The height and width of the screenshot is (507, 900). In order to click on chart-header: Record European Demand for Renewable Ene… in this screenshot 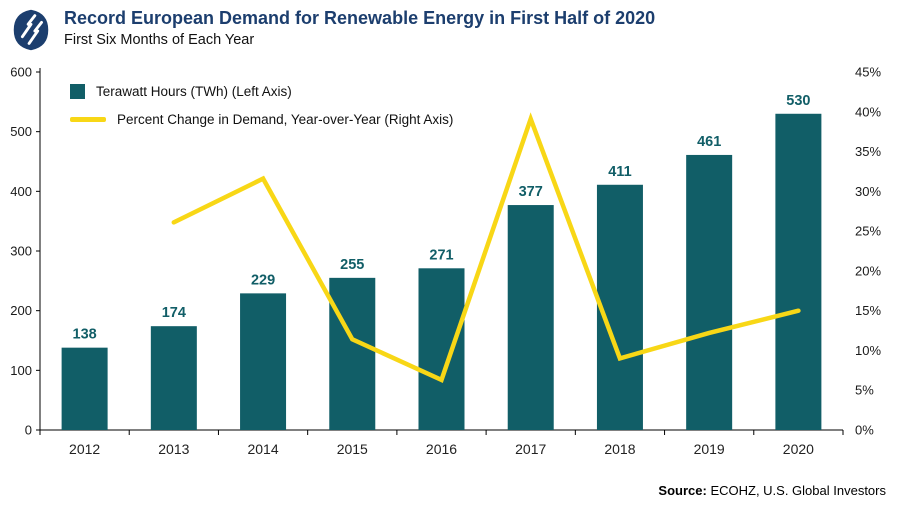, I will do `click(450, 29)`.